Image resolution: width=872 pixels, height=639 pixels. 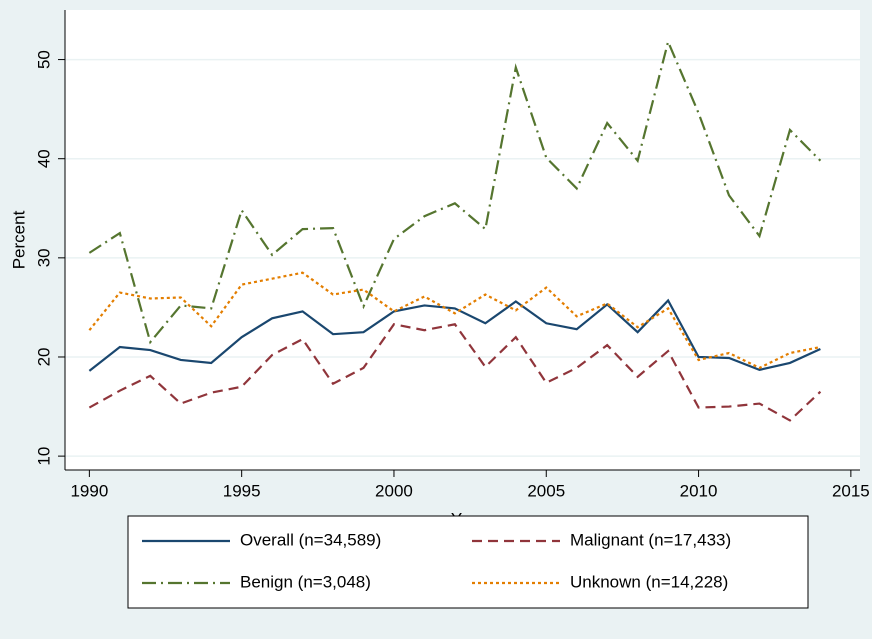 What do you see at coordinates (43, 357) in the screenshot?
I see `y-tick-label: 20` at bounding box center [43, 357].